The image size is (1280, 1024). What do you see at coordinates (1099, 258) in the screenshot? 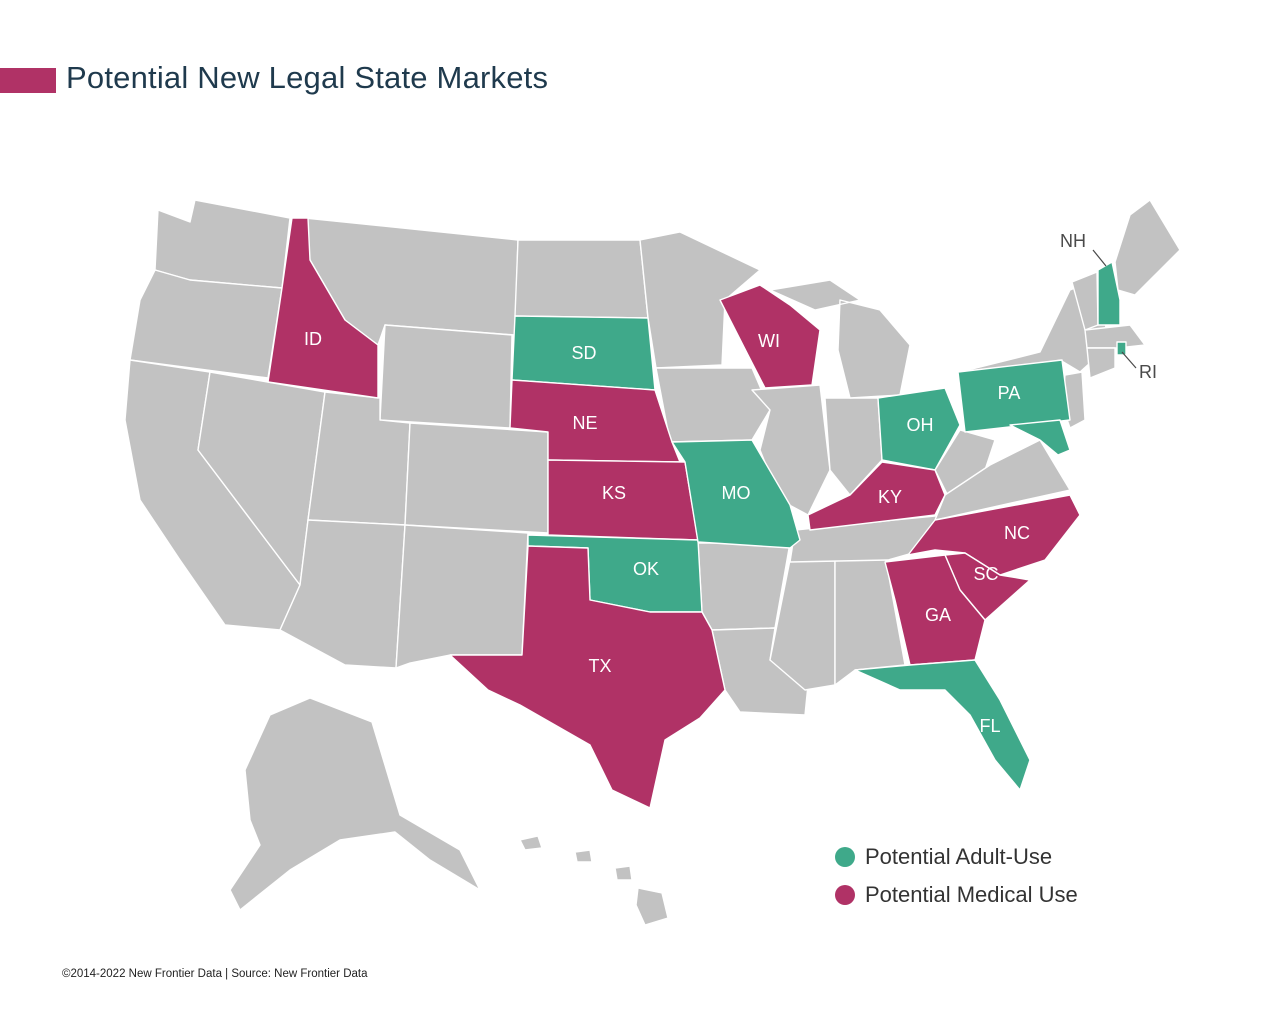
I see `callout-line-nh` at bounding box center [1099, 258].